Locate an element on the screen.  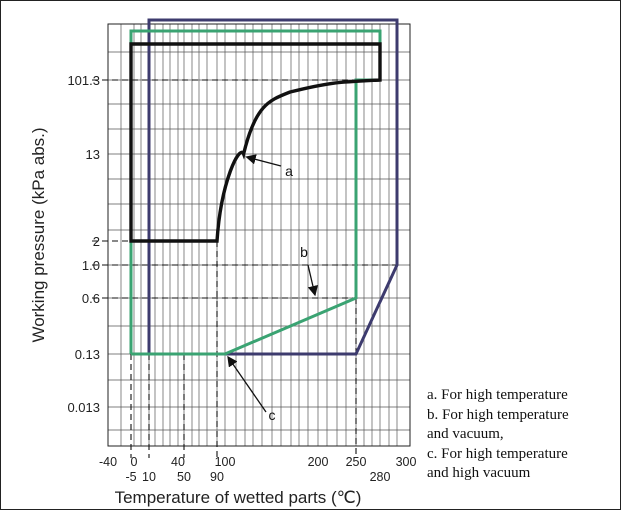
y-tick-label: 0.013 is located at coordinates (83, 407).